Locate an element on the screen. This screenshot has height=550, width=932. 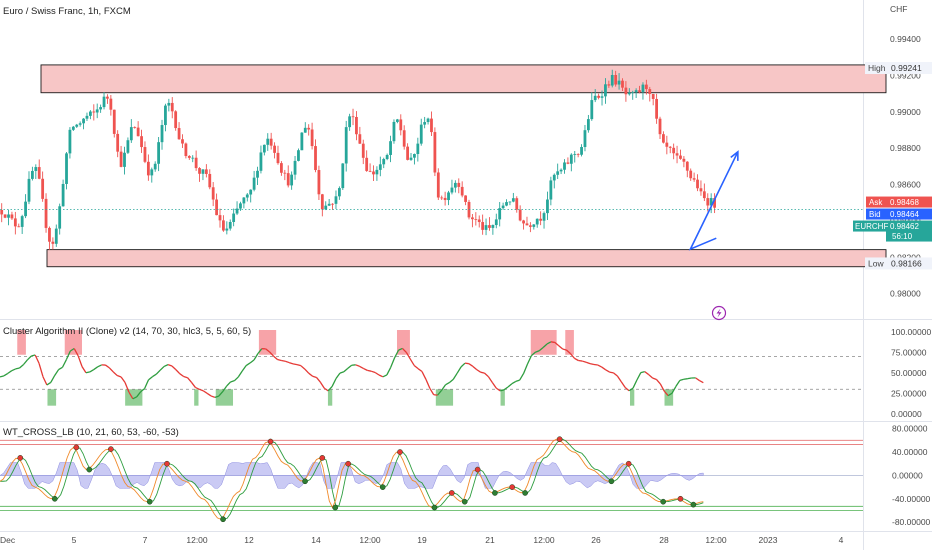
cluster-series is located at coordinates (352, 370).